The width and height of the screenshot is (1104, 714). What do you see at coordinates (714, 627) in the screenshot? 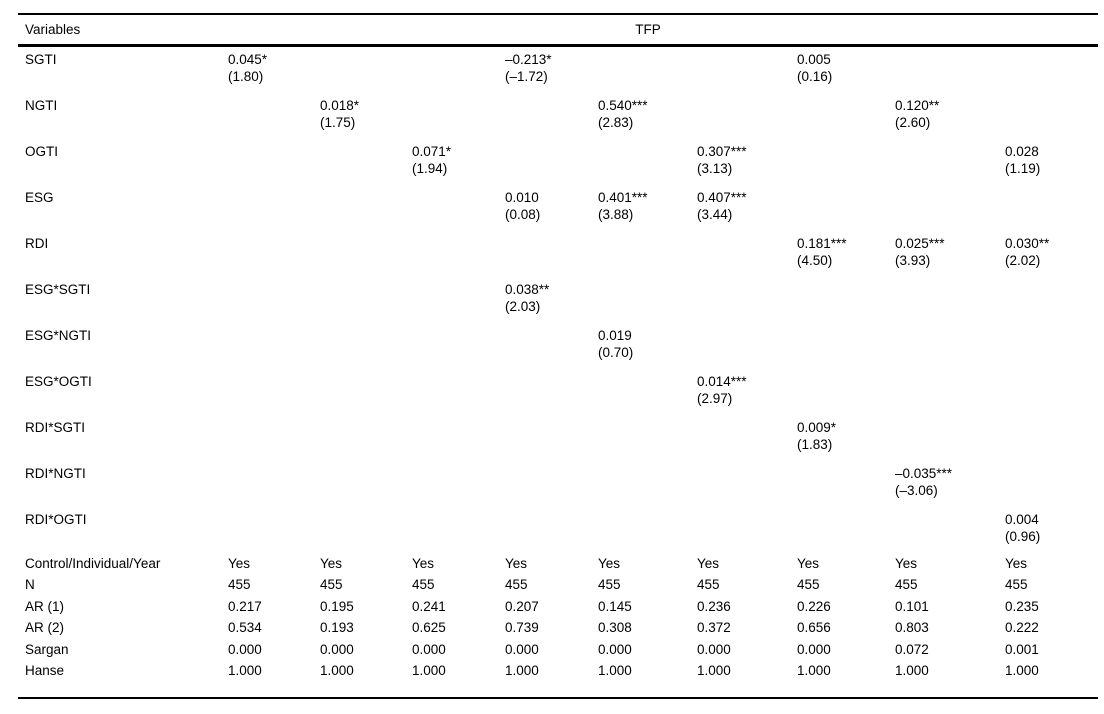
I see `summary-value-cell: 0.372` at bounding box center [714, 627].